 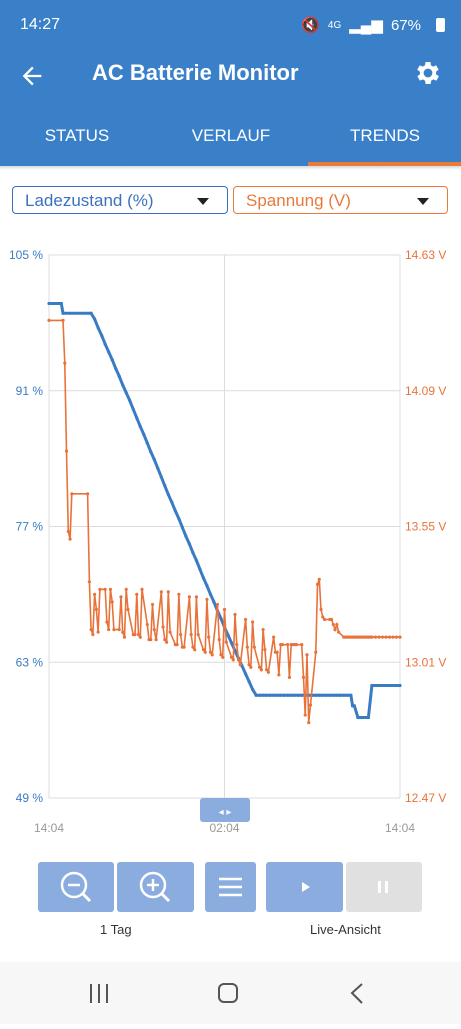 I want to click on menu-icon, so click(x=230, y=887).